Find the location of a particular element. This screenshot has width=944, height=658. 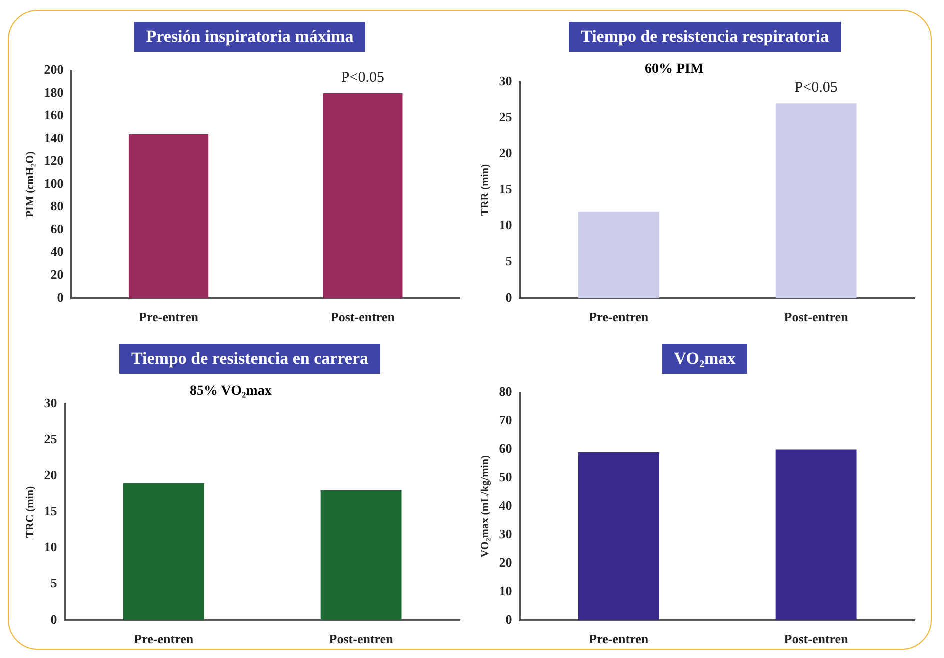

chart-title: Presión inspiratoria máxima is located at coordinates (250, 37).